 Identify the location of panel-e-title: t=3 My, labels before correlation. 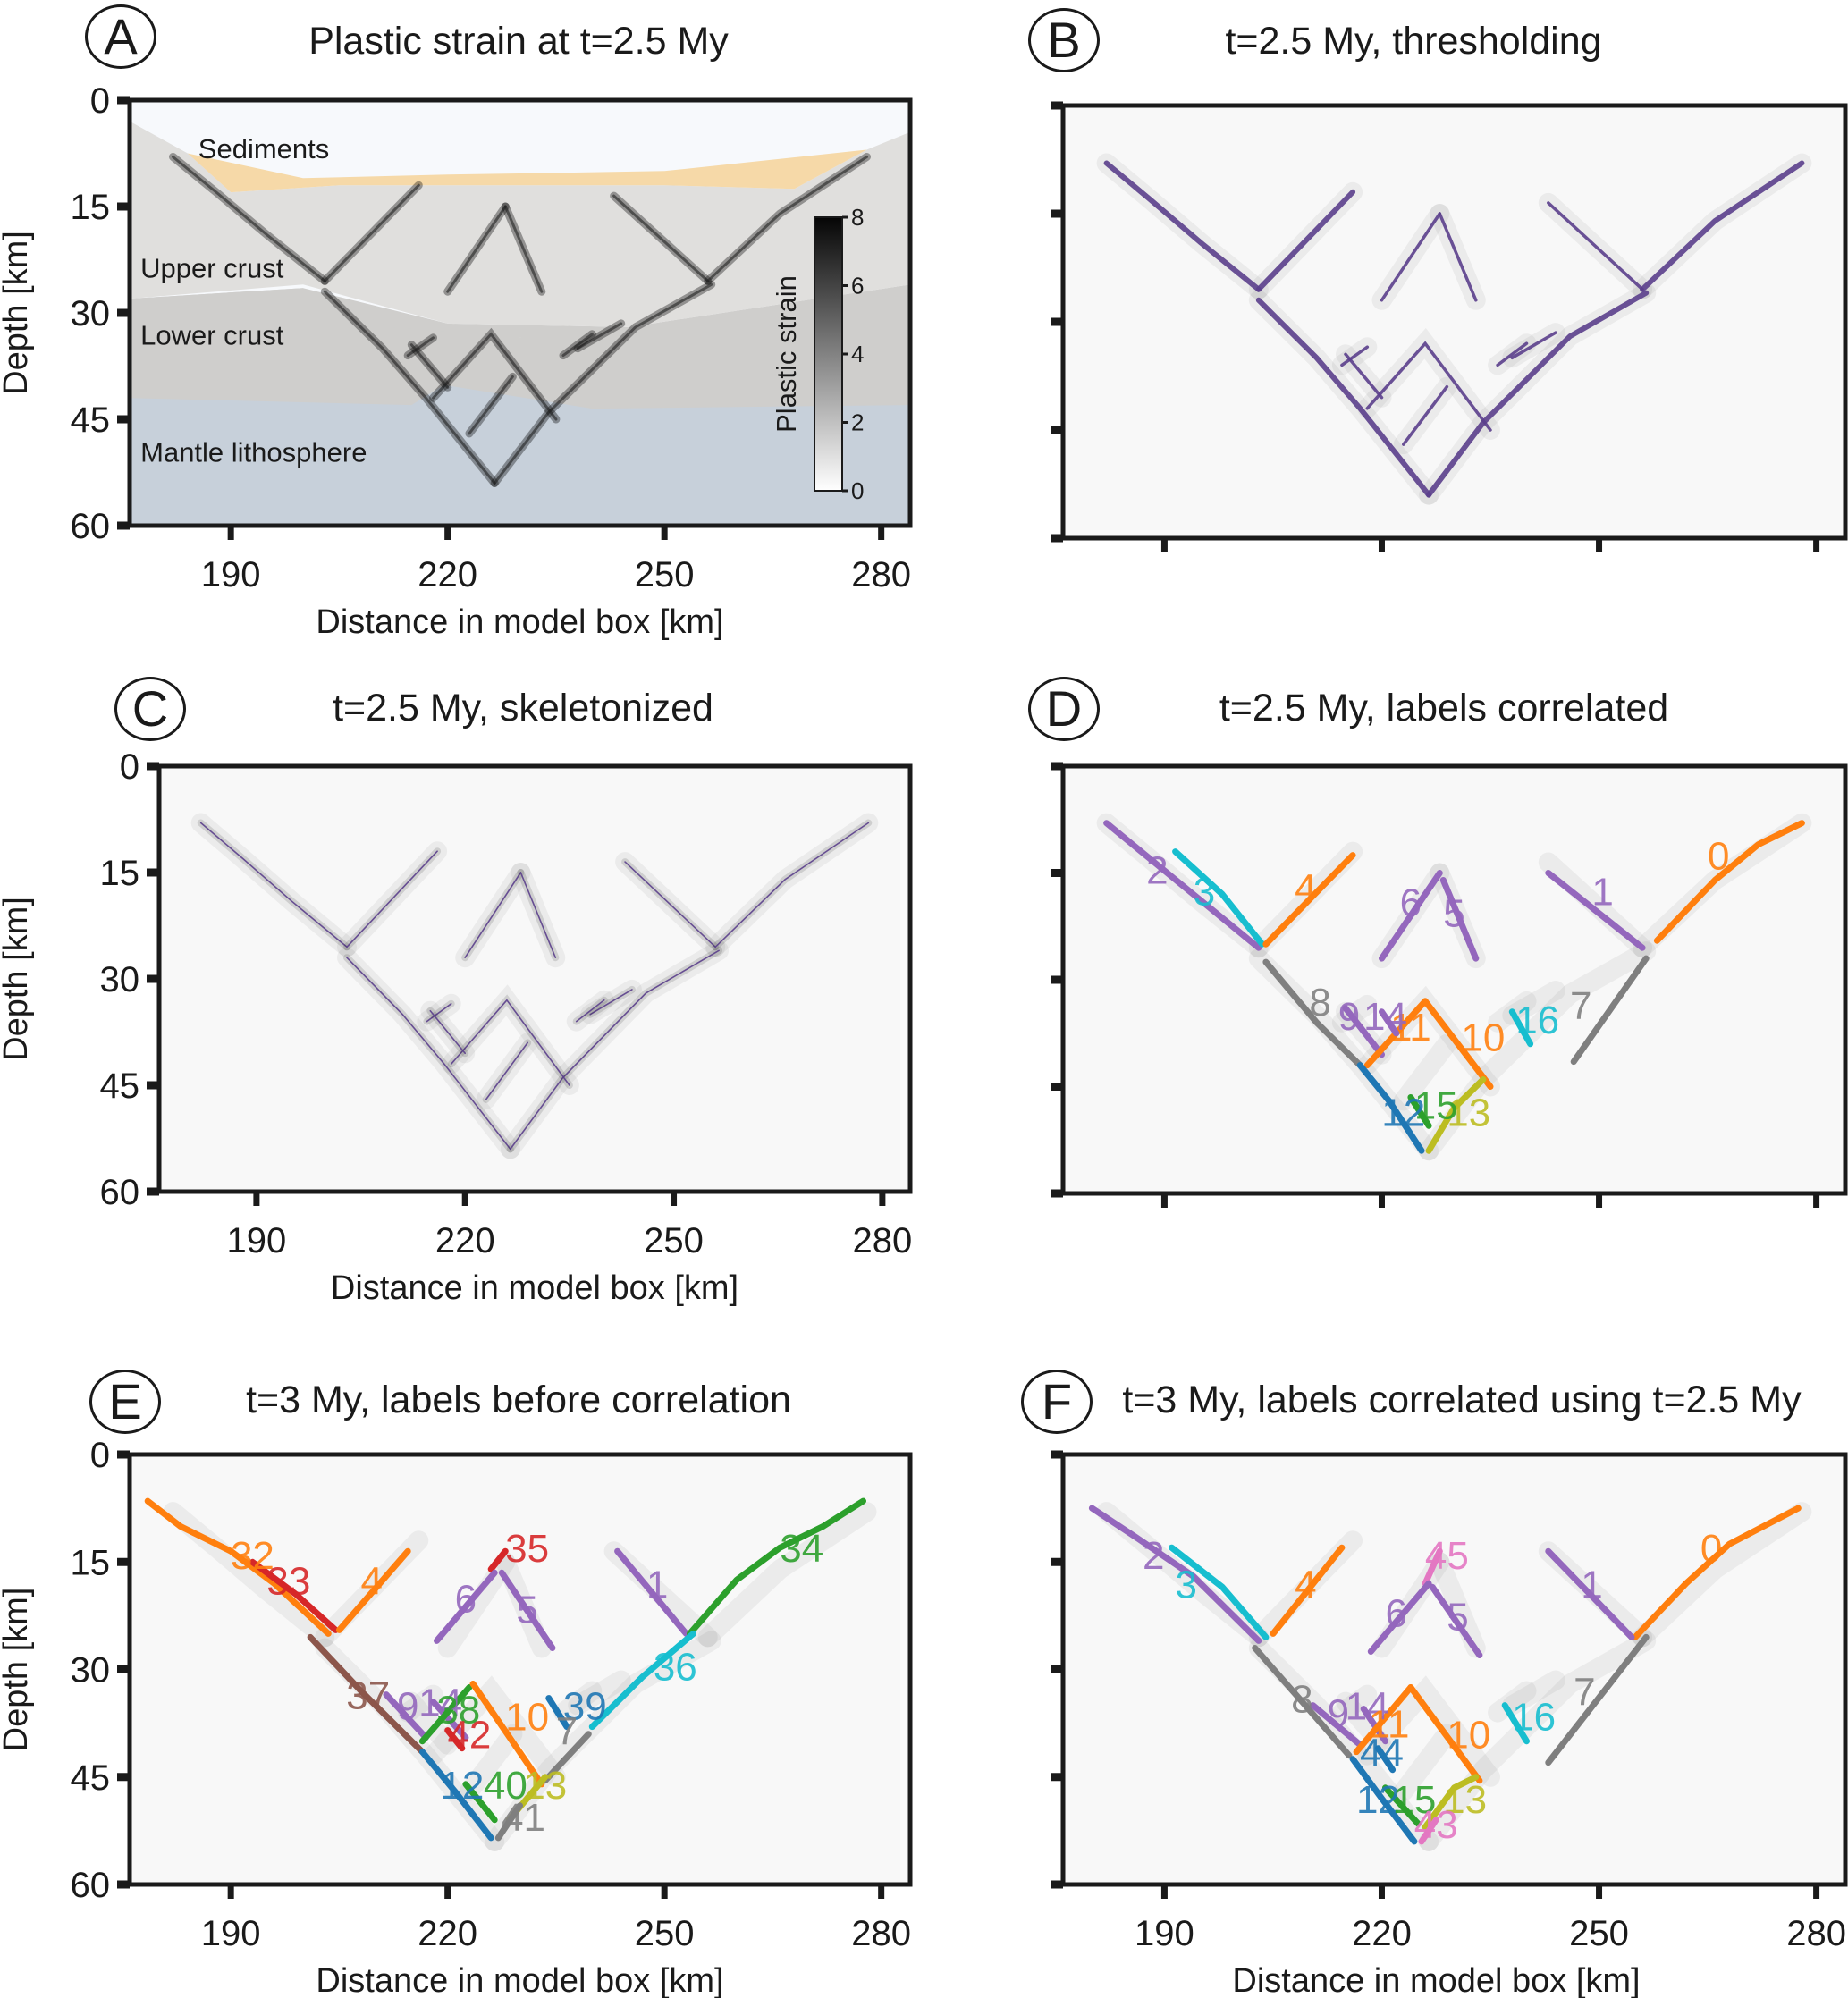
(518, 1400).